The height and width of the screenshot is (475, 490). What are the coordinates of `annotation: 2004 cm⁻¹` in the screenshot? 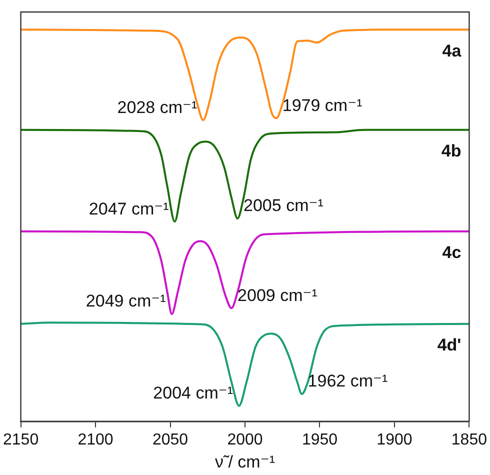 It's located at (193, 392).